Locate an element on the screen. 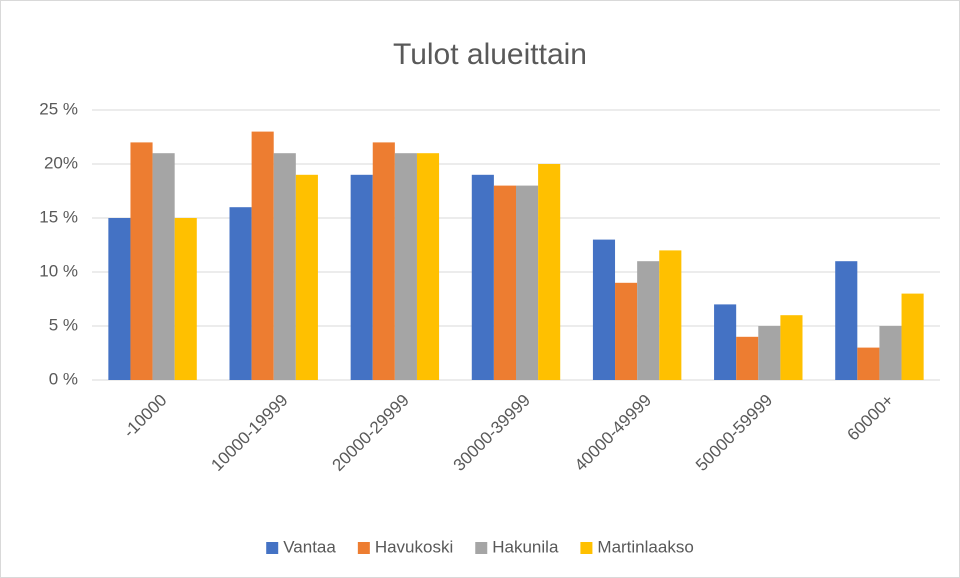  legend-label: Hakunila is located at coordinates (525, 546).